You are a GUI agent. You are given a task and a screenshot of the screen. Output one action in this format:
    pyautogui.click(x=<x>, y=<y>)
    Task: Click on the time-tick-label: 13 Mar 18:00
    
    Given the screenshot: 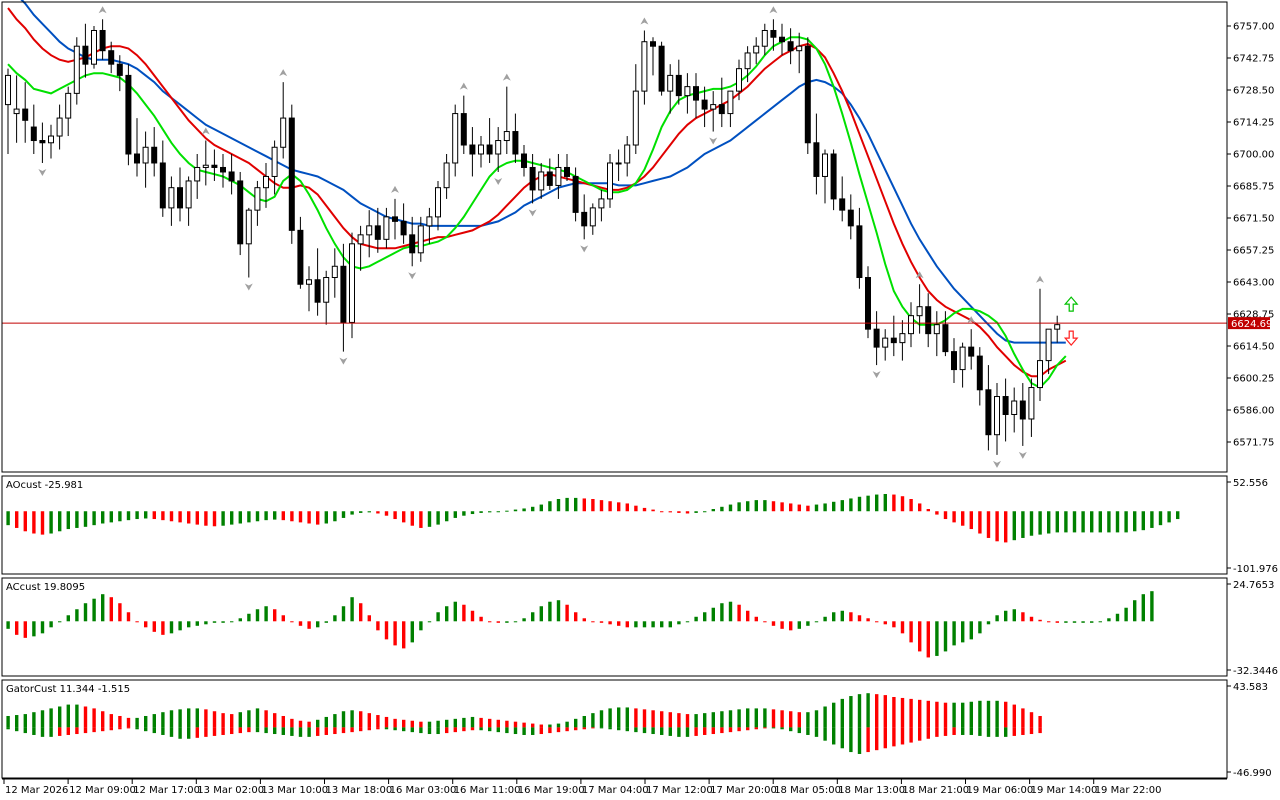 What is the action you would take?
    pyautogui.click(x=359, y=790)
    